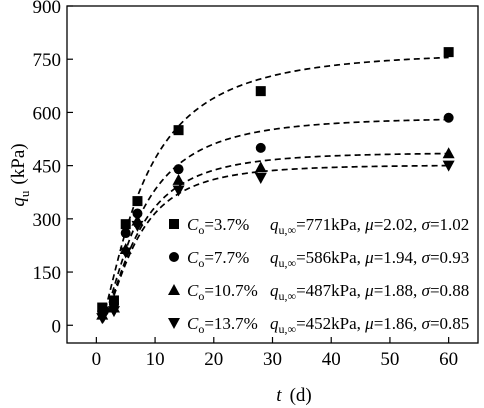 The width and height of the screenshot is (484, 408). What do you see at coordinates (155, 359) in the screenshot?
I see `x-tick-label: 10` at bounding box center [155, 359].